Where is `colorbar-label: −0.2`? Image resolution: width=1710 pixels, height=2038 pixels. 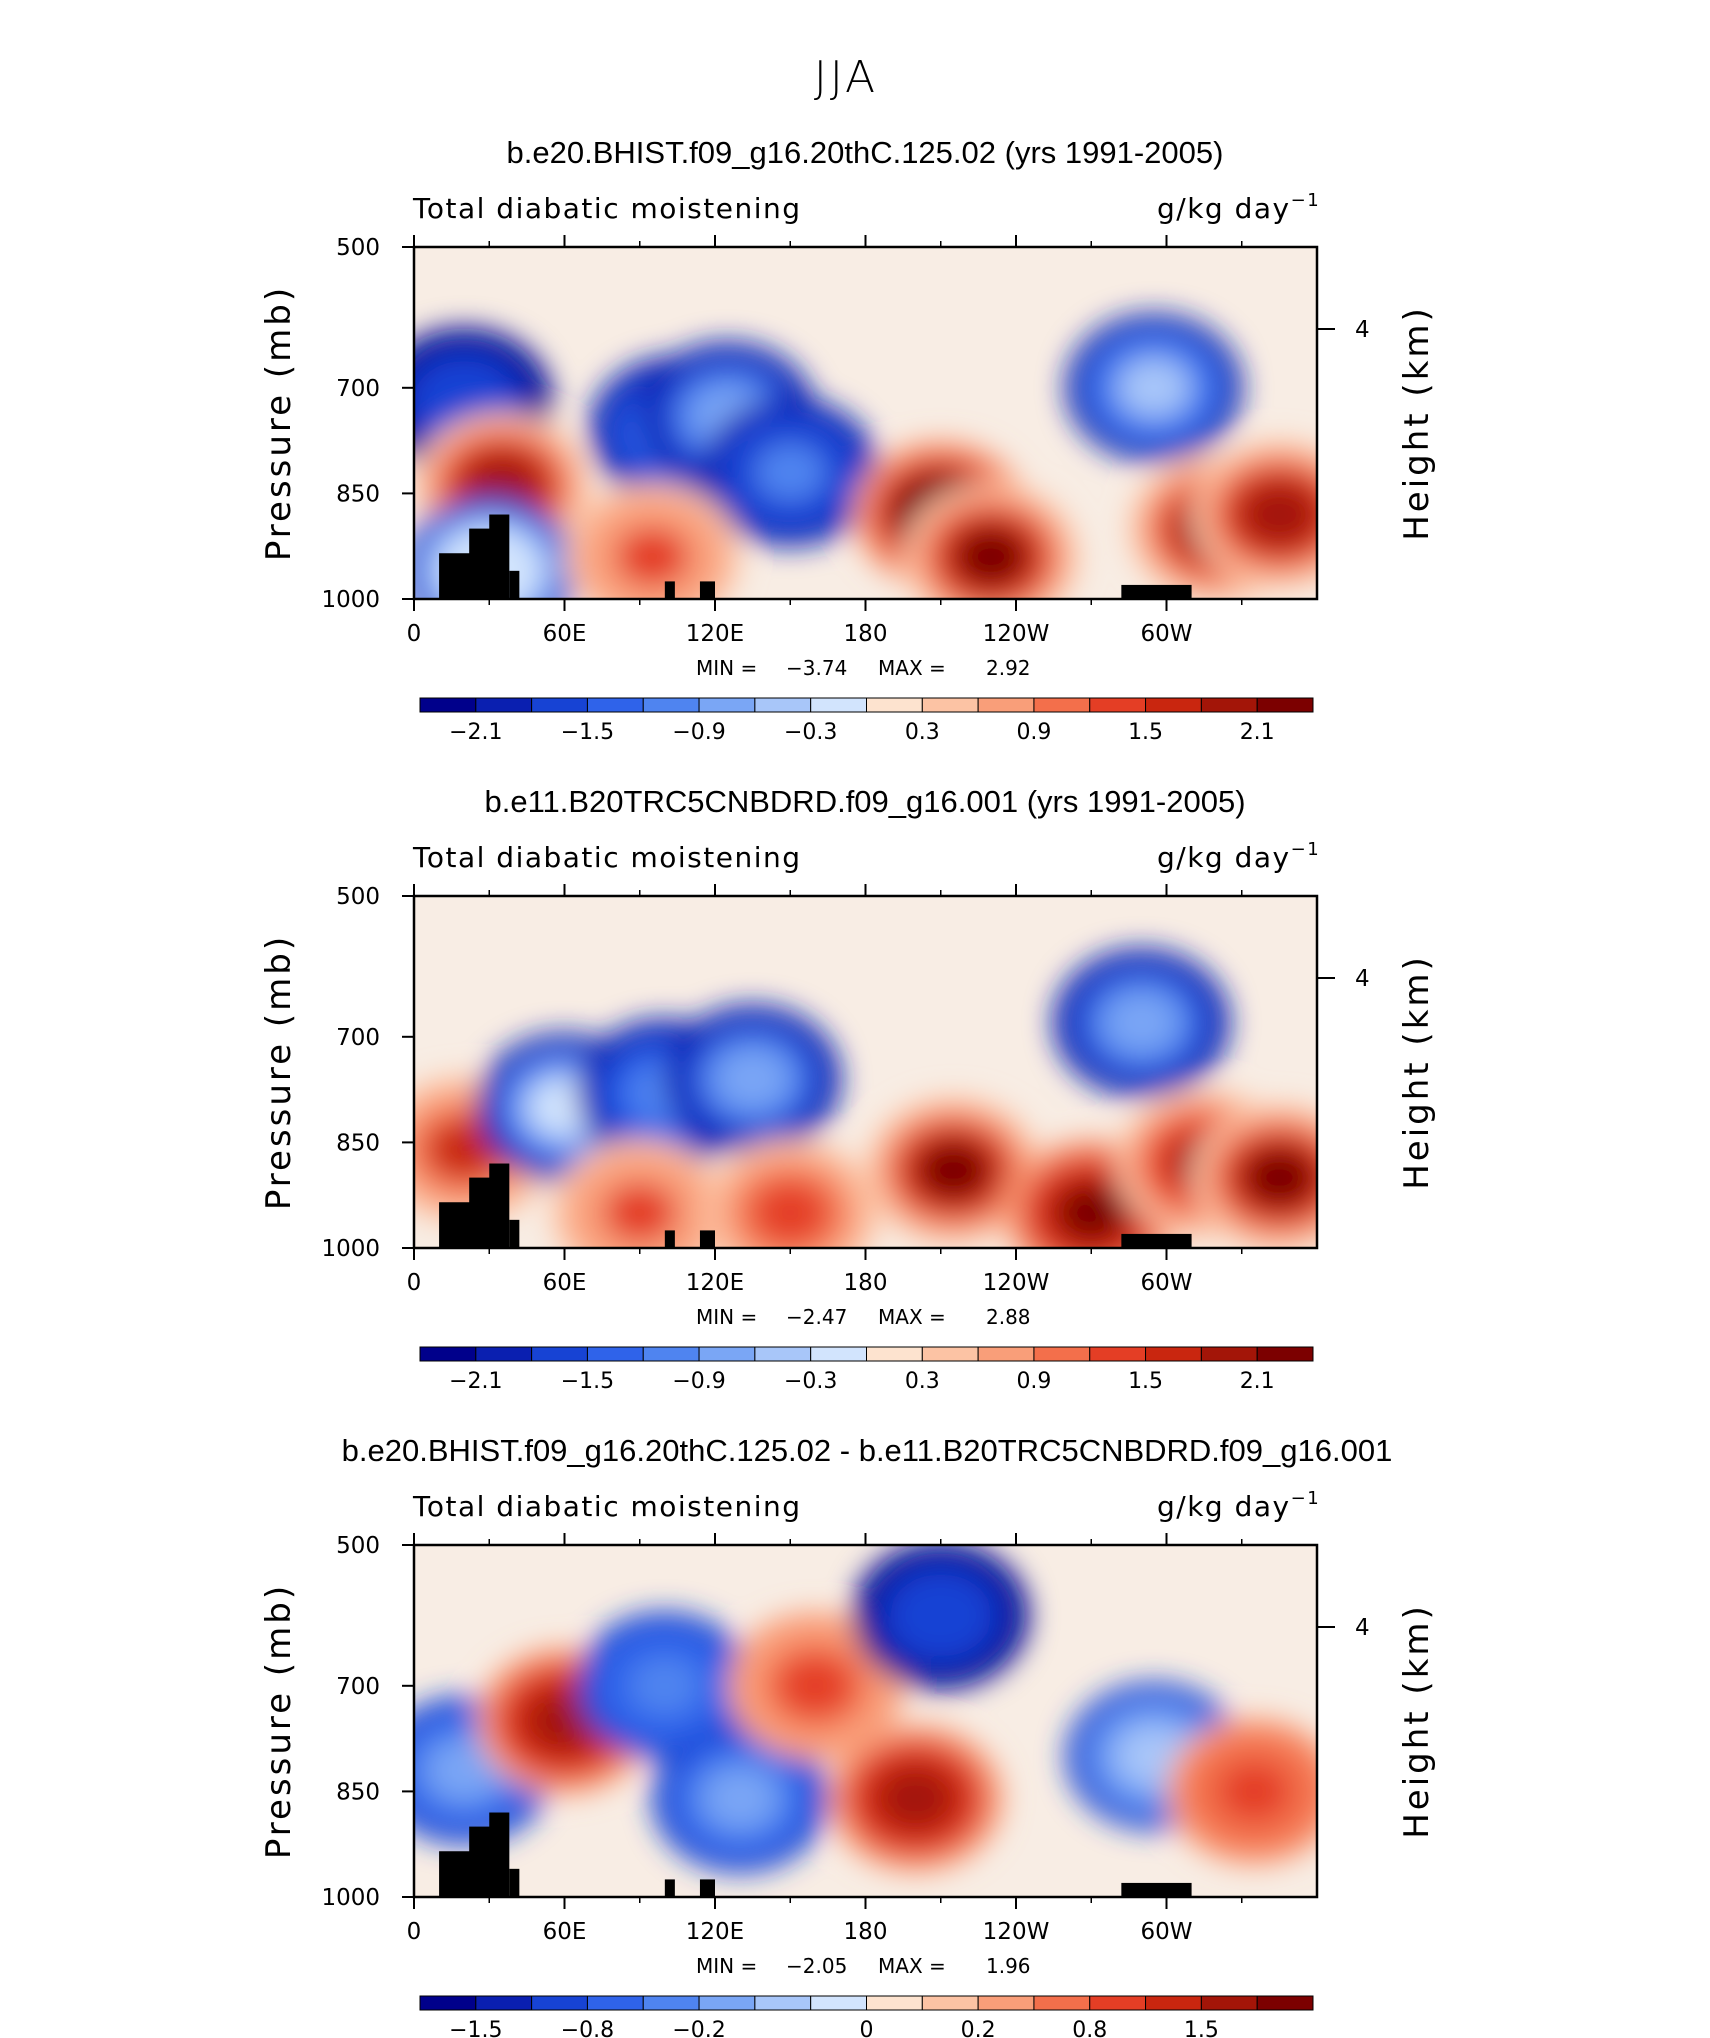 colorbar-label: −0.2 is located at coordinates (698, 2028).